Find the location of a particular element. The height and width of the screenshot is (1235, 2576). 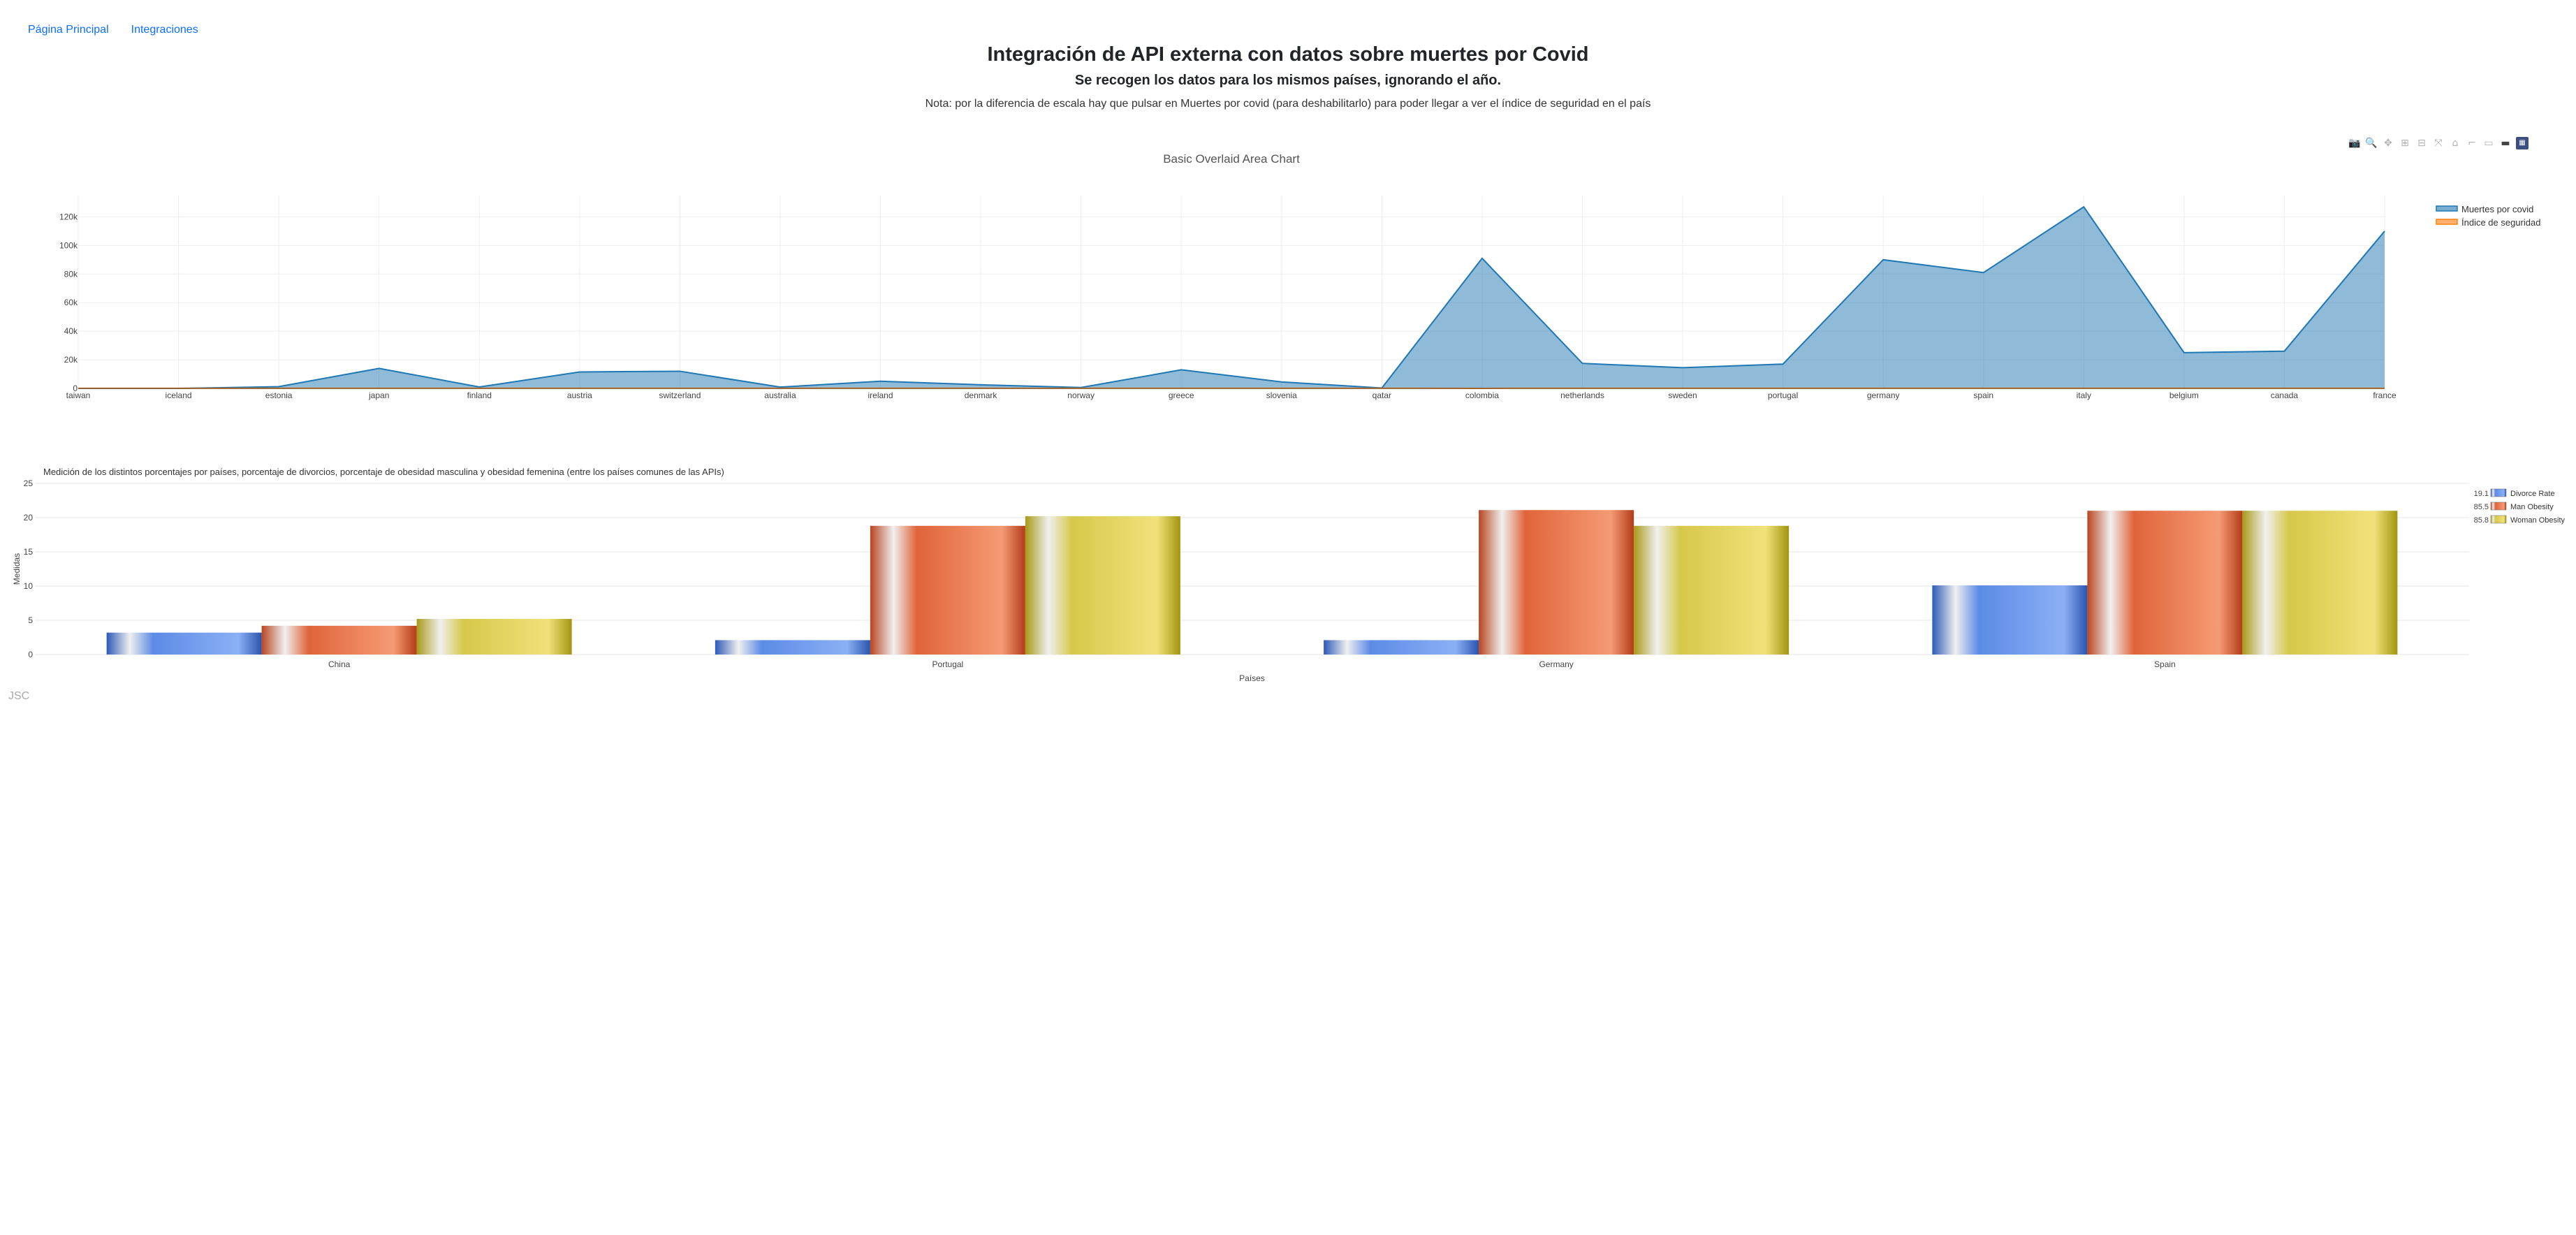

spike-lines-icon: ⌐ is located at coordinates (2472, 143).